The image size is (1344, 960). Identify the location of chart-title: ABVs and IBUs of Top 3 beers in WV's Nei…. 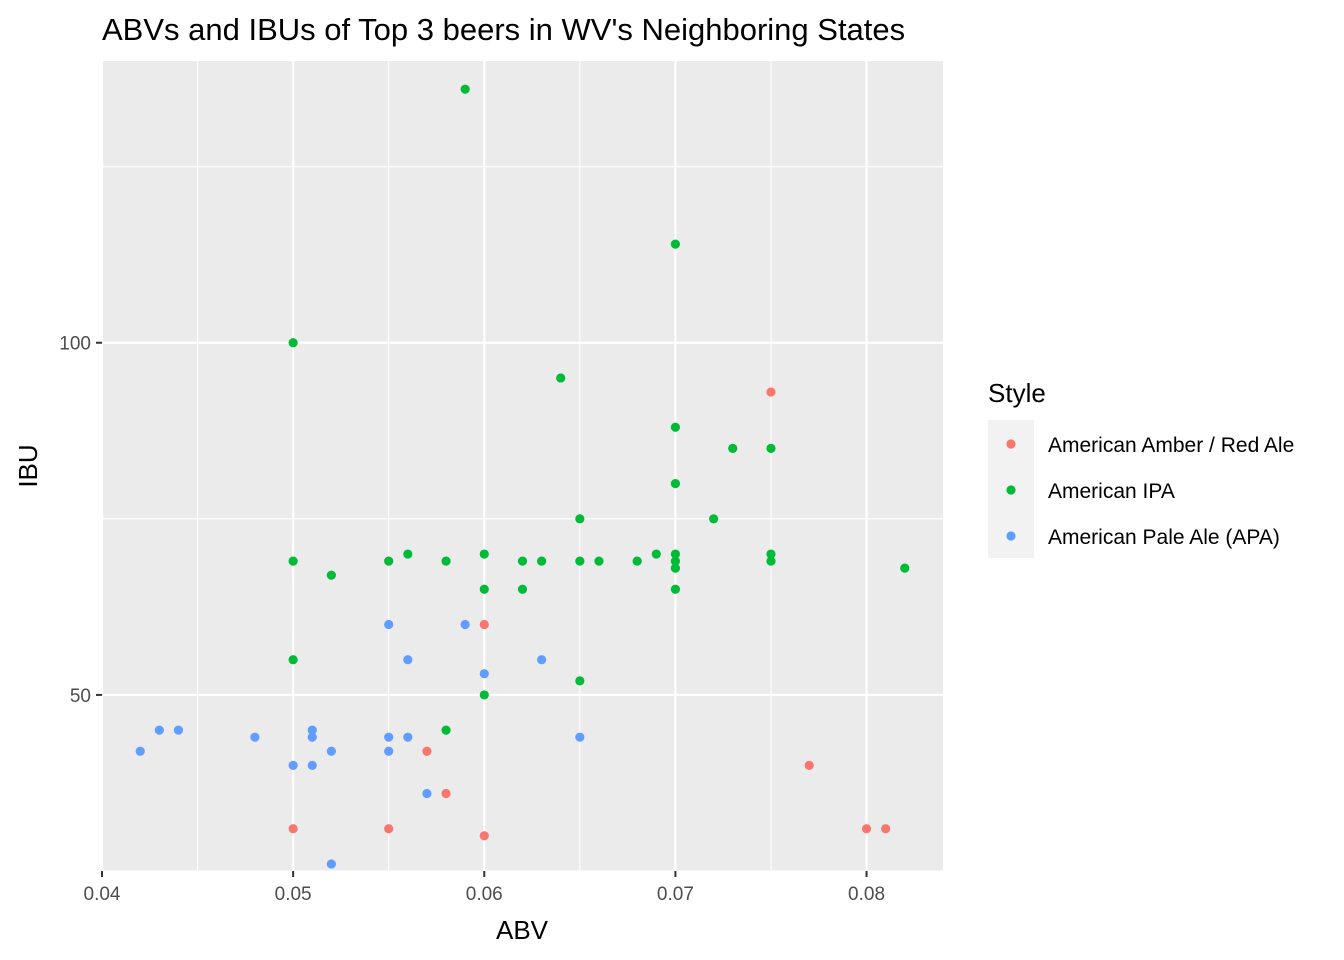
(503, 29).